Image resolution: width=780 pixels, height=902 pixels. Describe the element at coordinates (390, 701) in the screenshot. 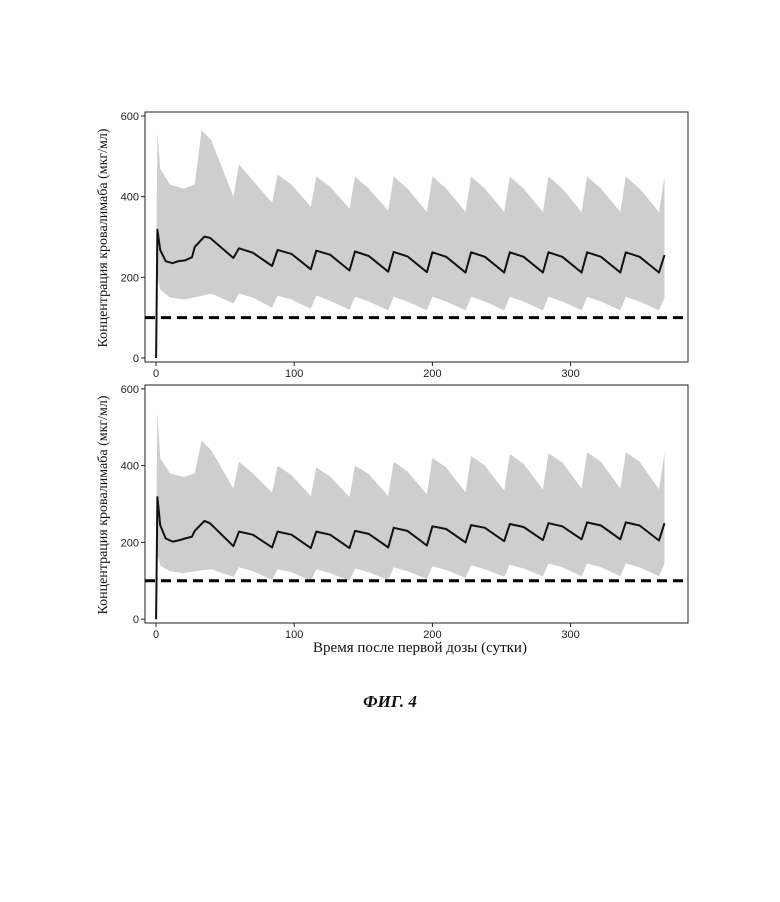

I see `figure-caption: ФИГ. 4` at that location.